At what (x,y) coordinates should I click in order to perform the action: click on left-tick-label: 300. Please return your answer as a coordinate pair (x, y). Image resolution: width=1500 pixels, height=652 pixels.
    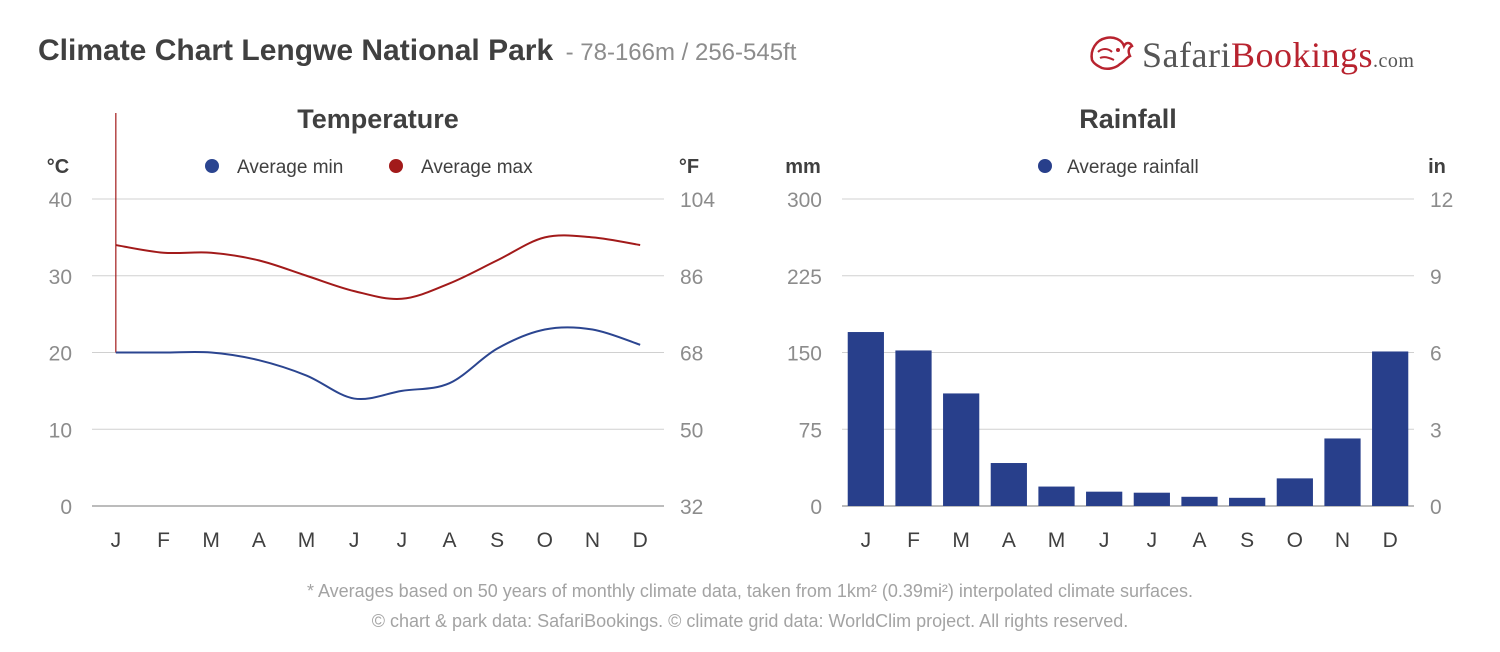
    Looking at the image, I should click on (804, 200).